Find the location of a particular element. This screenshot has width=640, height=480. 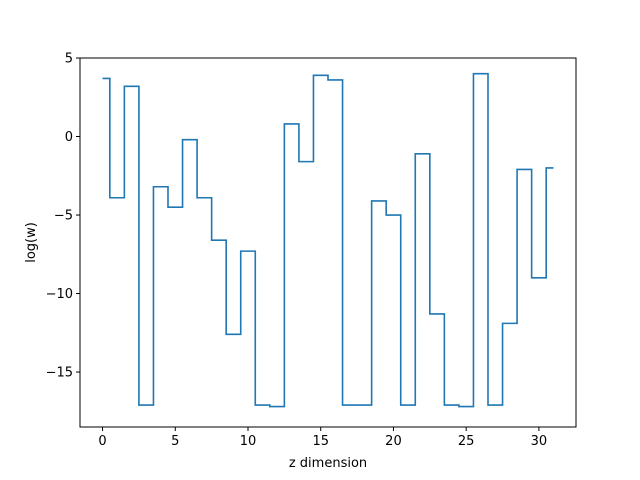

x-tick-label: 30 is located at coordinates (539, 441).